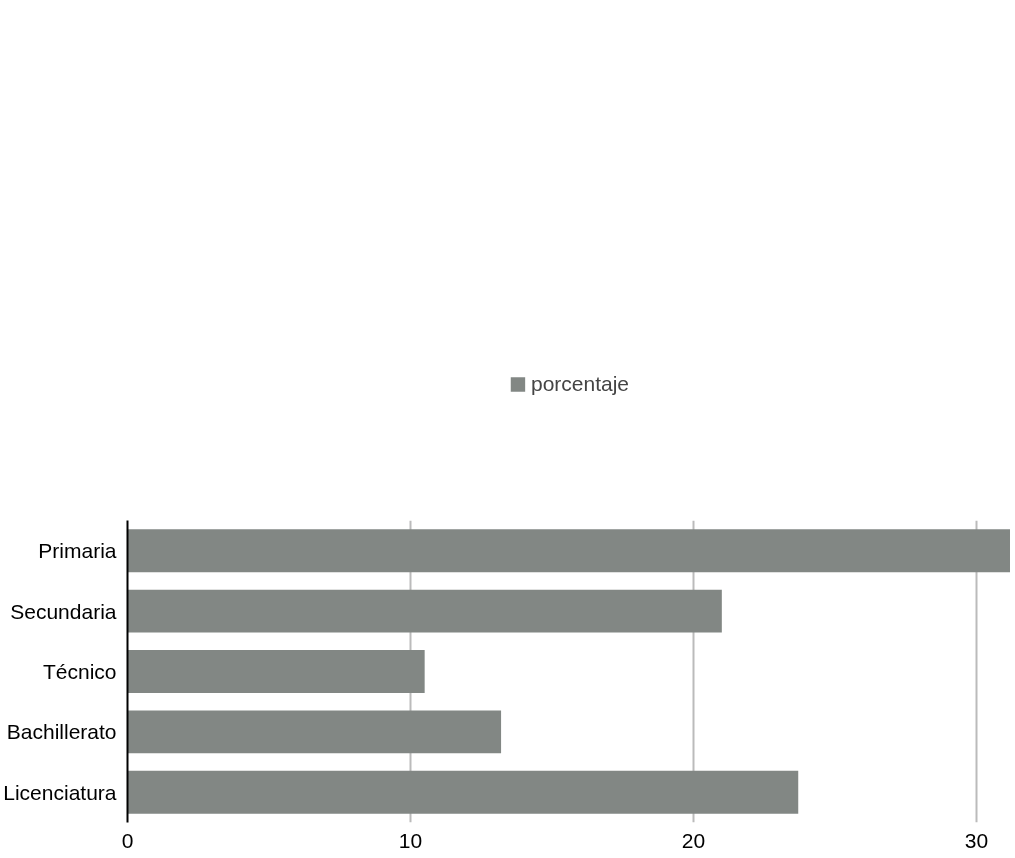 This screenshot has height=858, width=1015. I want to click on x-tick-label: 30, so click(976, 840).